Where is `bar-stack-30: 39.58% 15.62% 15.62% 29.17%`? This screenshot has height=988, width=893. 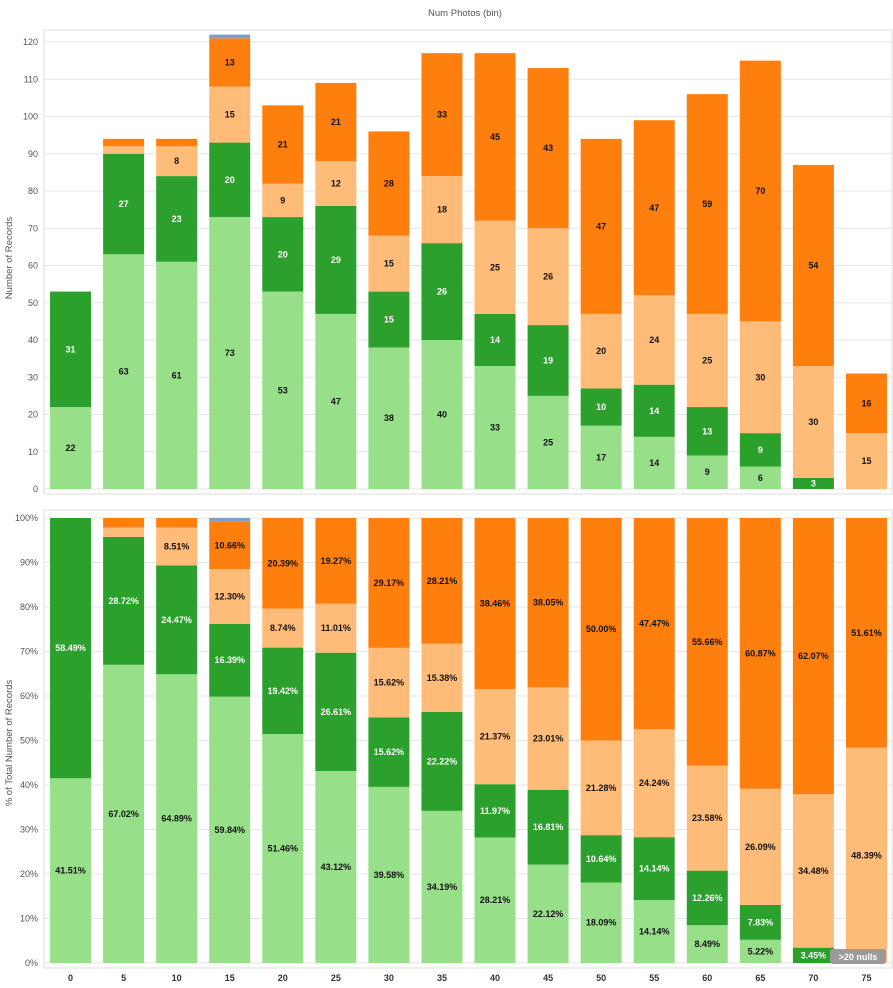 bar-stack-30: 39.58% 15.62% 15.62% 29.17% is located at coordinates (389, 740).